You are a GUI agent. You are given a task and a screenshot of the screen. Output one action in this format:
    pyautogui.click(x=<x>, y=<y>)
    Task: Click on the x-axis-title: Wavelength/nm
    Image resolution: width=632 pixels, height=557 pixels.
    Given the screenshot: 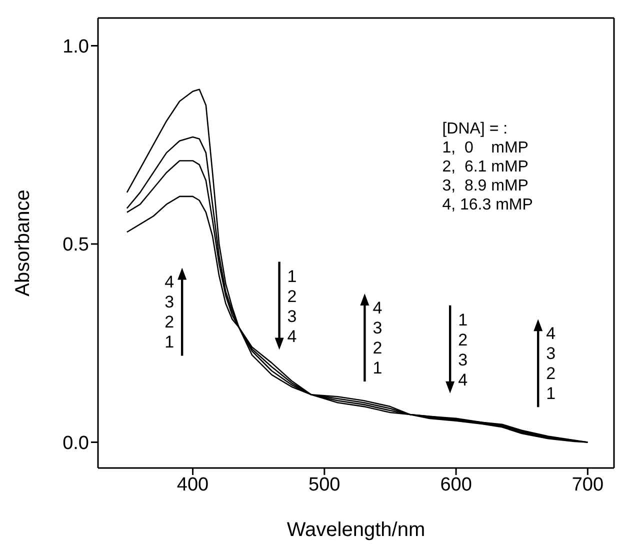 What is the action you would take?
    pyautogui.click(x=356, y=530)
    